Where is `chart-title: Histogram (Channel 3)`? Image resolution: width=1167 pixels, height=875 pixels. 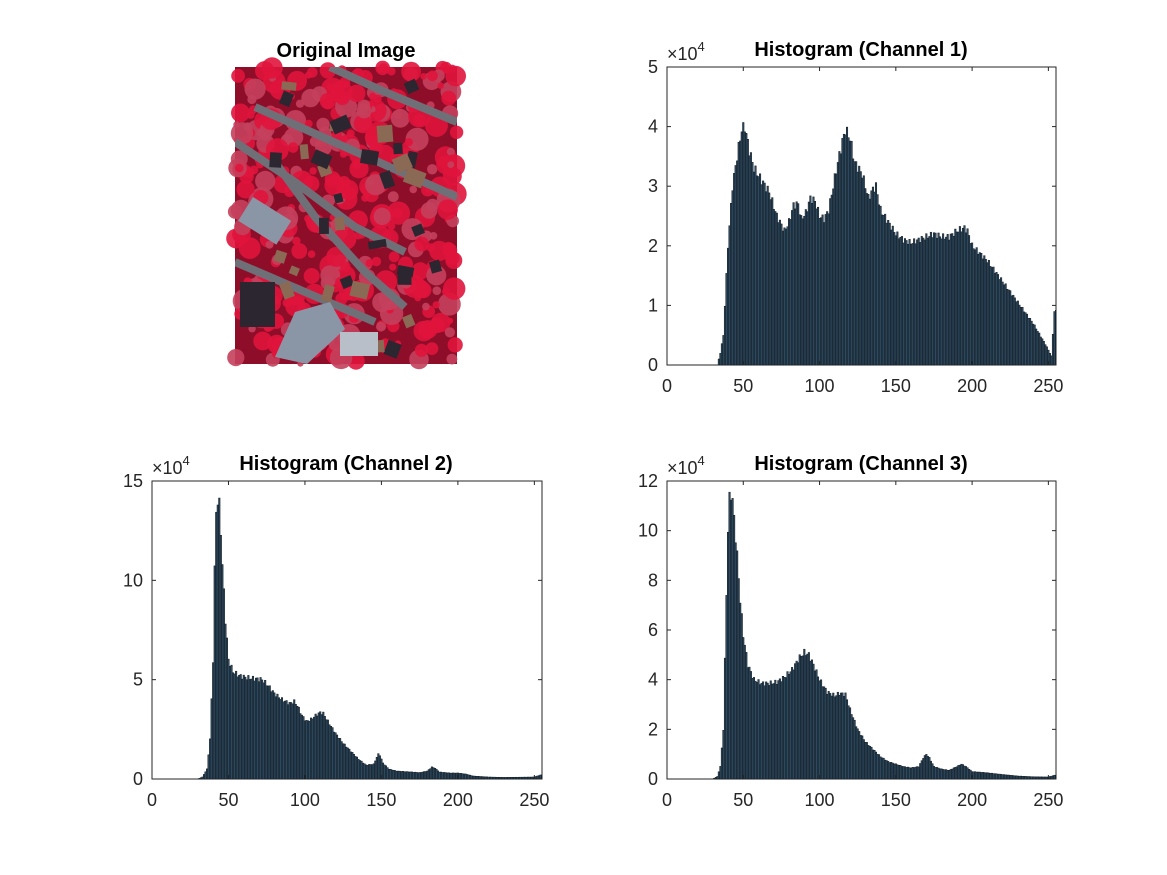
chart-title: Histogram (Channel 3) is located at coordinates (860, 464).